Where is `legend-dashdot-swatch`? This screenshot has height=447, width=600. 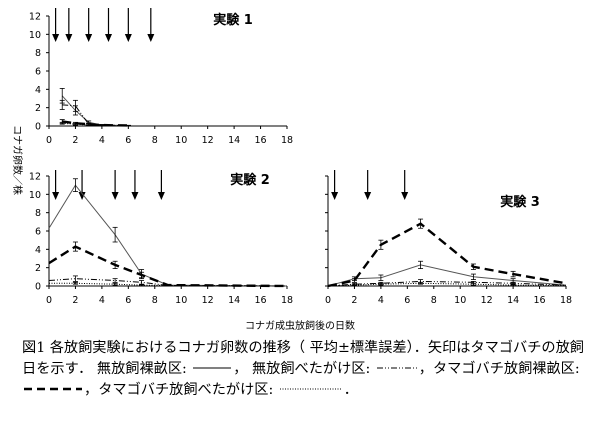
legend-dashdot-swatch is located at coordinates (396, 368).